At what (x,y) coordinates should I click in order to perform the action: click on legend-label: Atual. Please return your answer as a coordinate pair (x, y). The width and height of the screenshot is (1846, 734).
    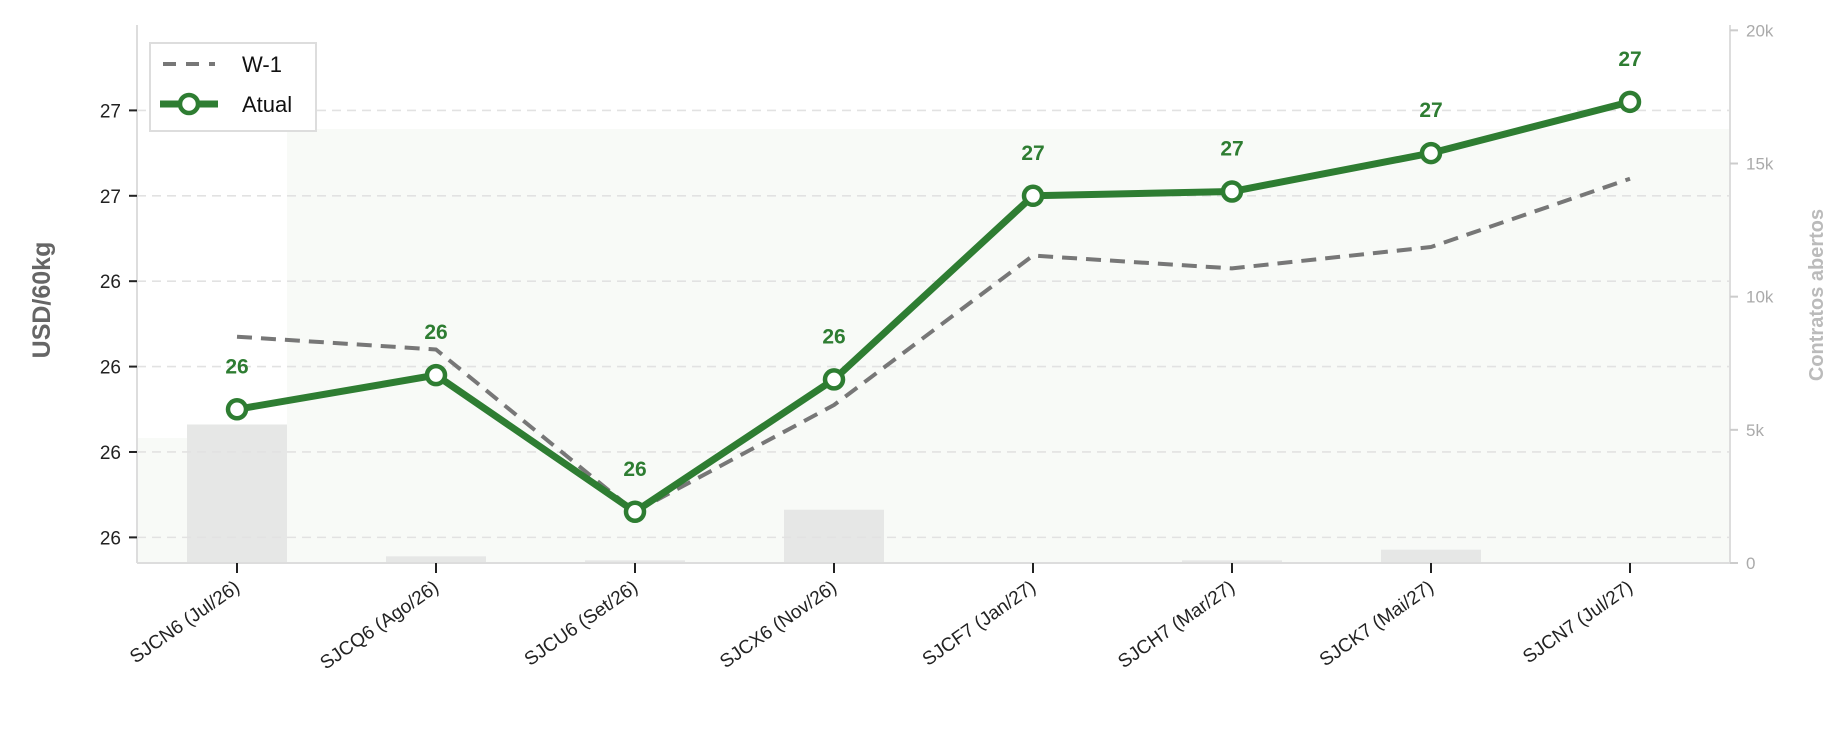
    Looking at the image, I should click on (267, 104).